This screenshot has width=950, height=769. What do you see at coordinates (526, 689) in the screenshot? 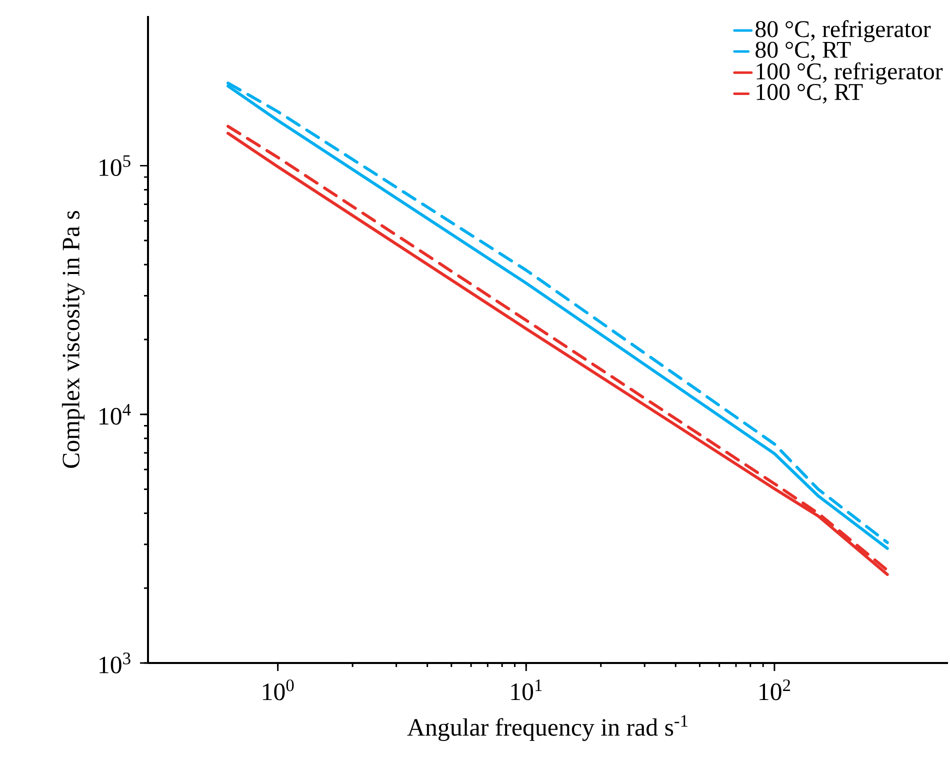
I see `x-tick-label: 10$^{1}$` at bounding box center [526, 689].